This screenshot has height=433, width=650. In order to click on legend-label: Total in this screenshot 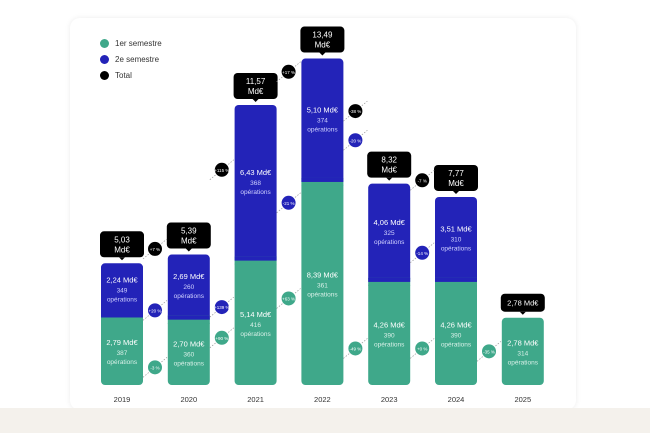, I will do `click(123, 75)`.